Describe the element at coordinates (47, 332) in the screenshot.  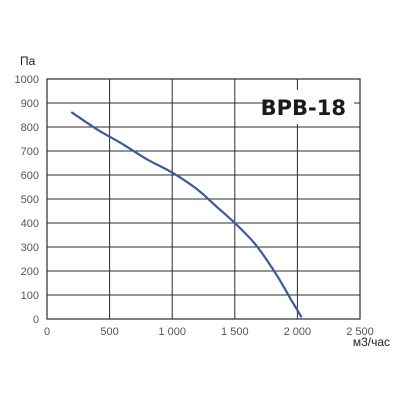
I see `x-tick-label: 0` at that location.